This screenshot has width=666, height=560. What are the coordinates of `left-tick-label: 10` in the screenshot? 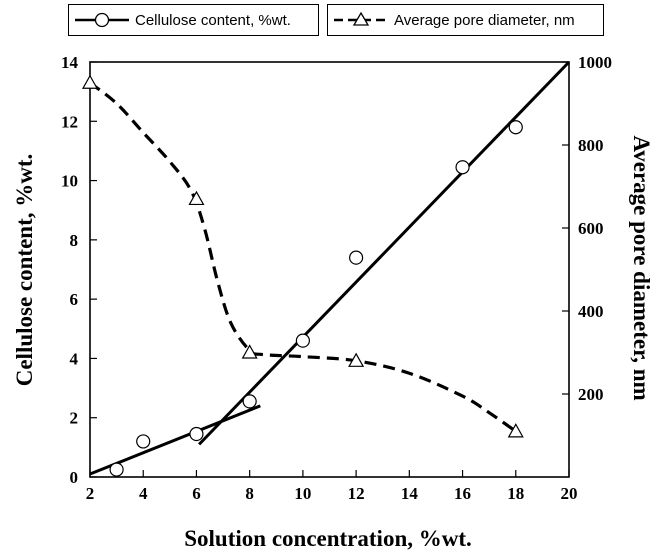 It's located at (69, 181).